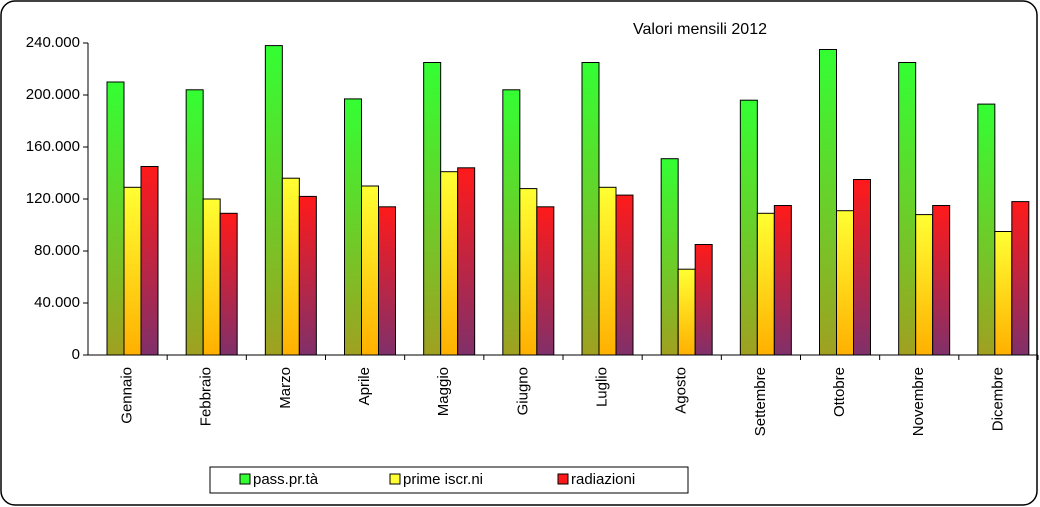 This screenshot has height=507, width=1040. What do you see at coordinates (53, 146) in the screenshot?
I see `y-tick-label: 160.000` at bounding box center [53, 146].